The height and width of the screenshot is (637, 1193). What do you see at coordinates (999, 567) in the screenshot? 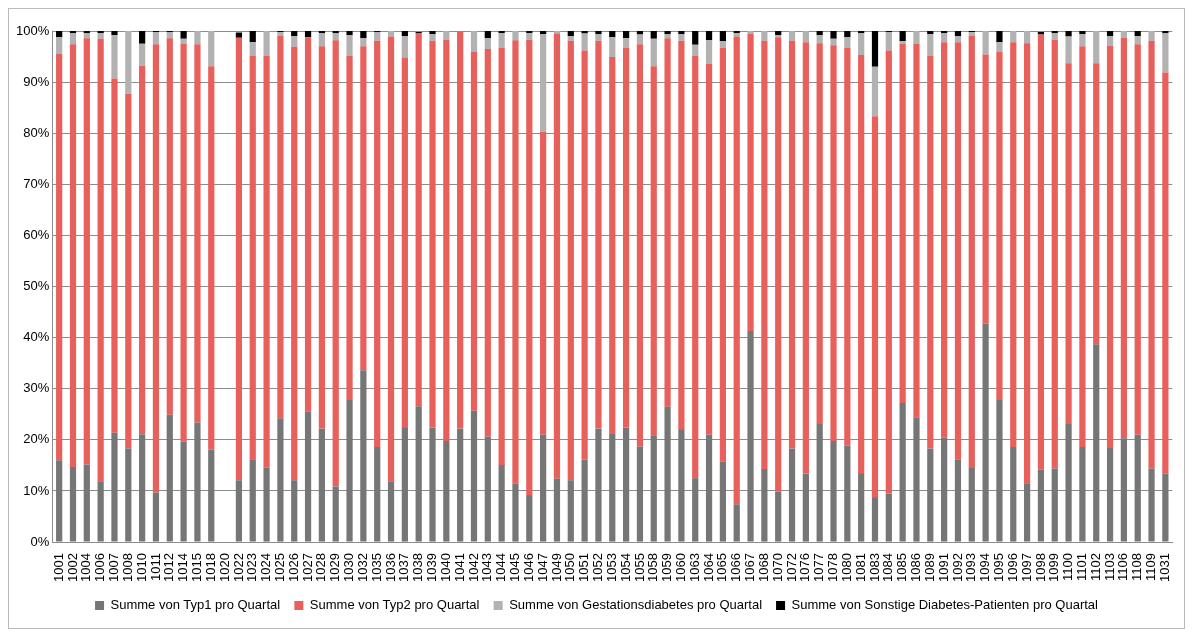
I see `x-tick-label: 1095` at bounding box center [999, 567].